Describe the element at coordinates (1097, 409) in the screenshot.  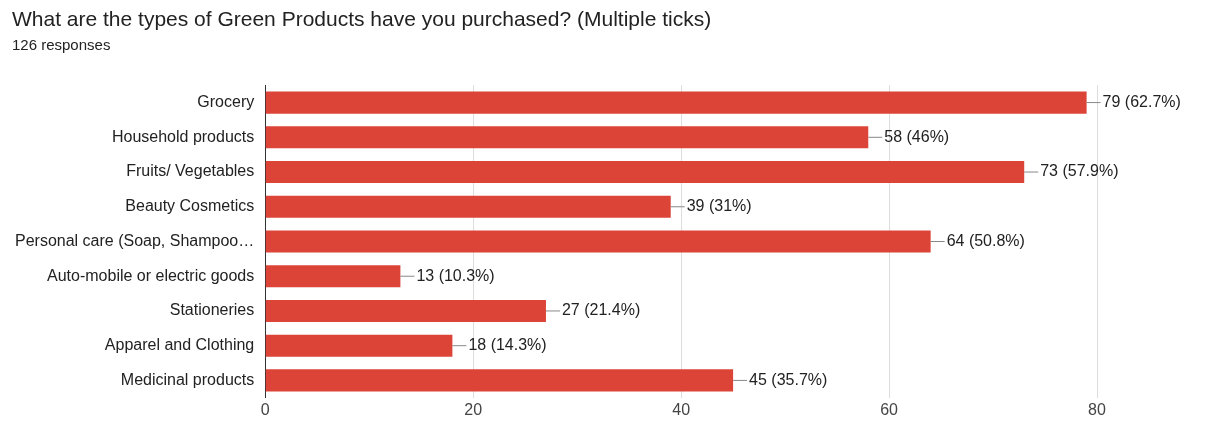
I see `x-tick-label: 80` at that location.